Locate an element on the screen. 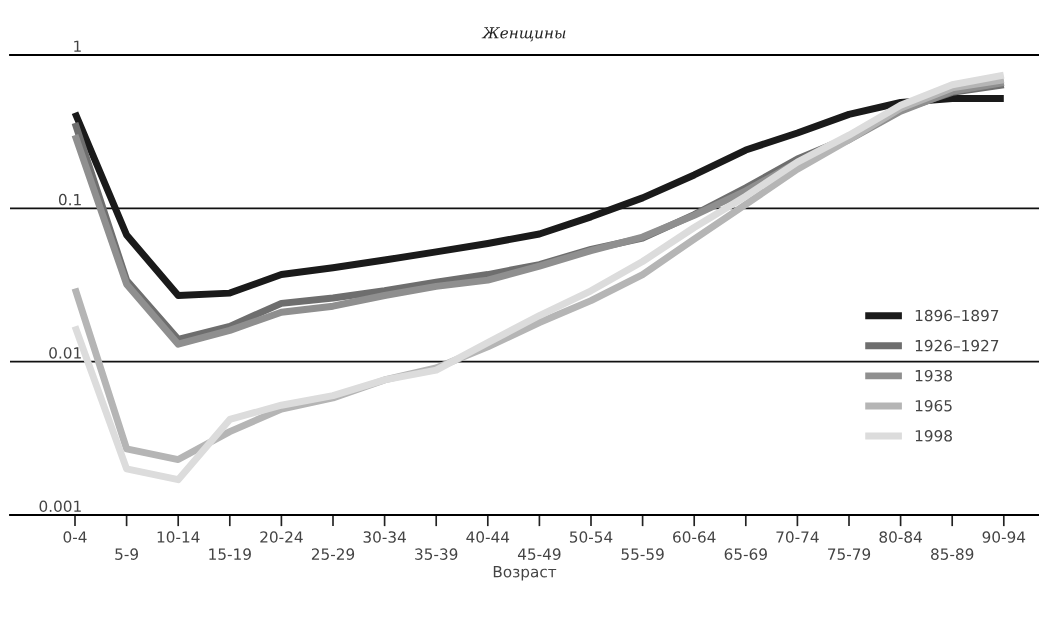  y-tick-label: 0.01 is located at coordinates (65, 353).